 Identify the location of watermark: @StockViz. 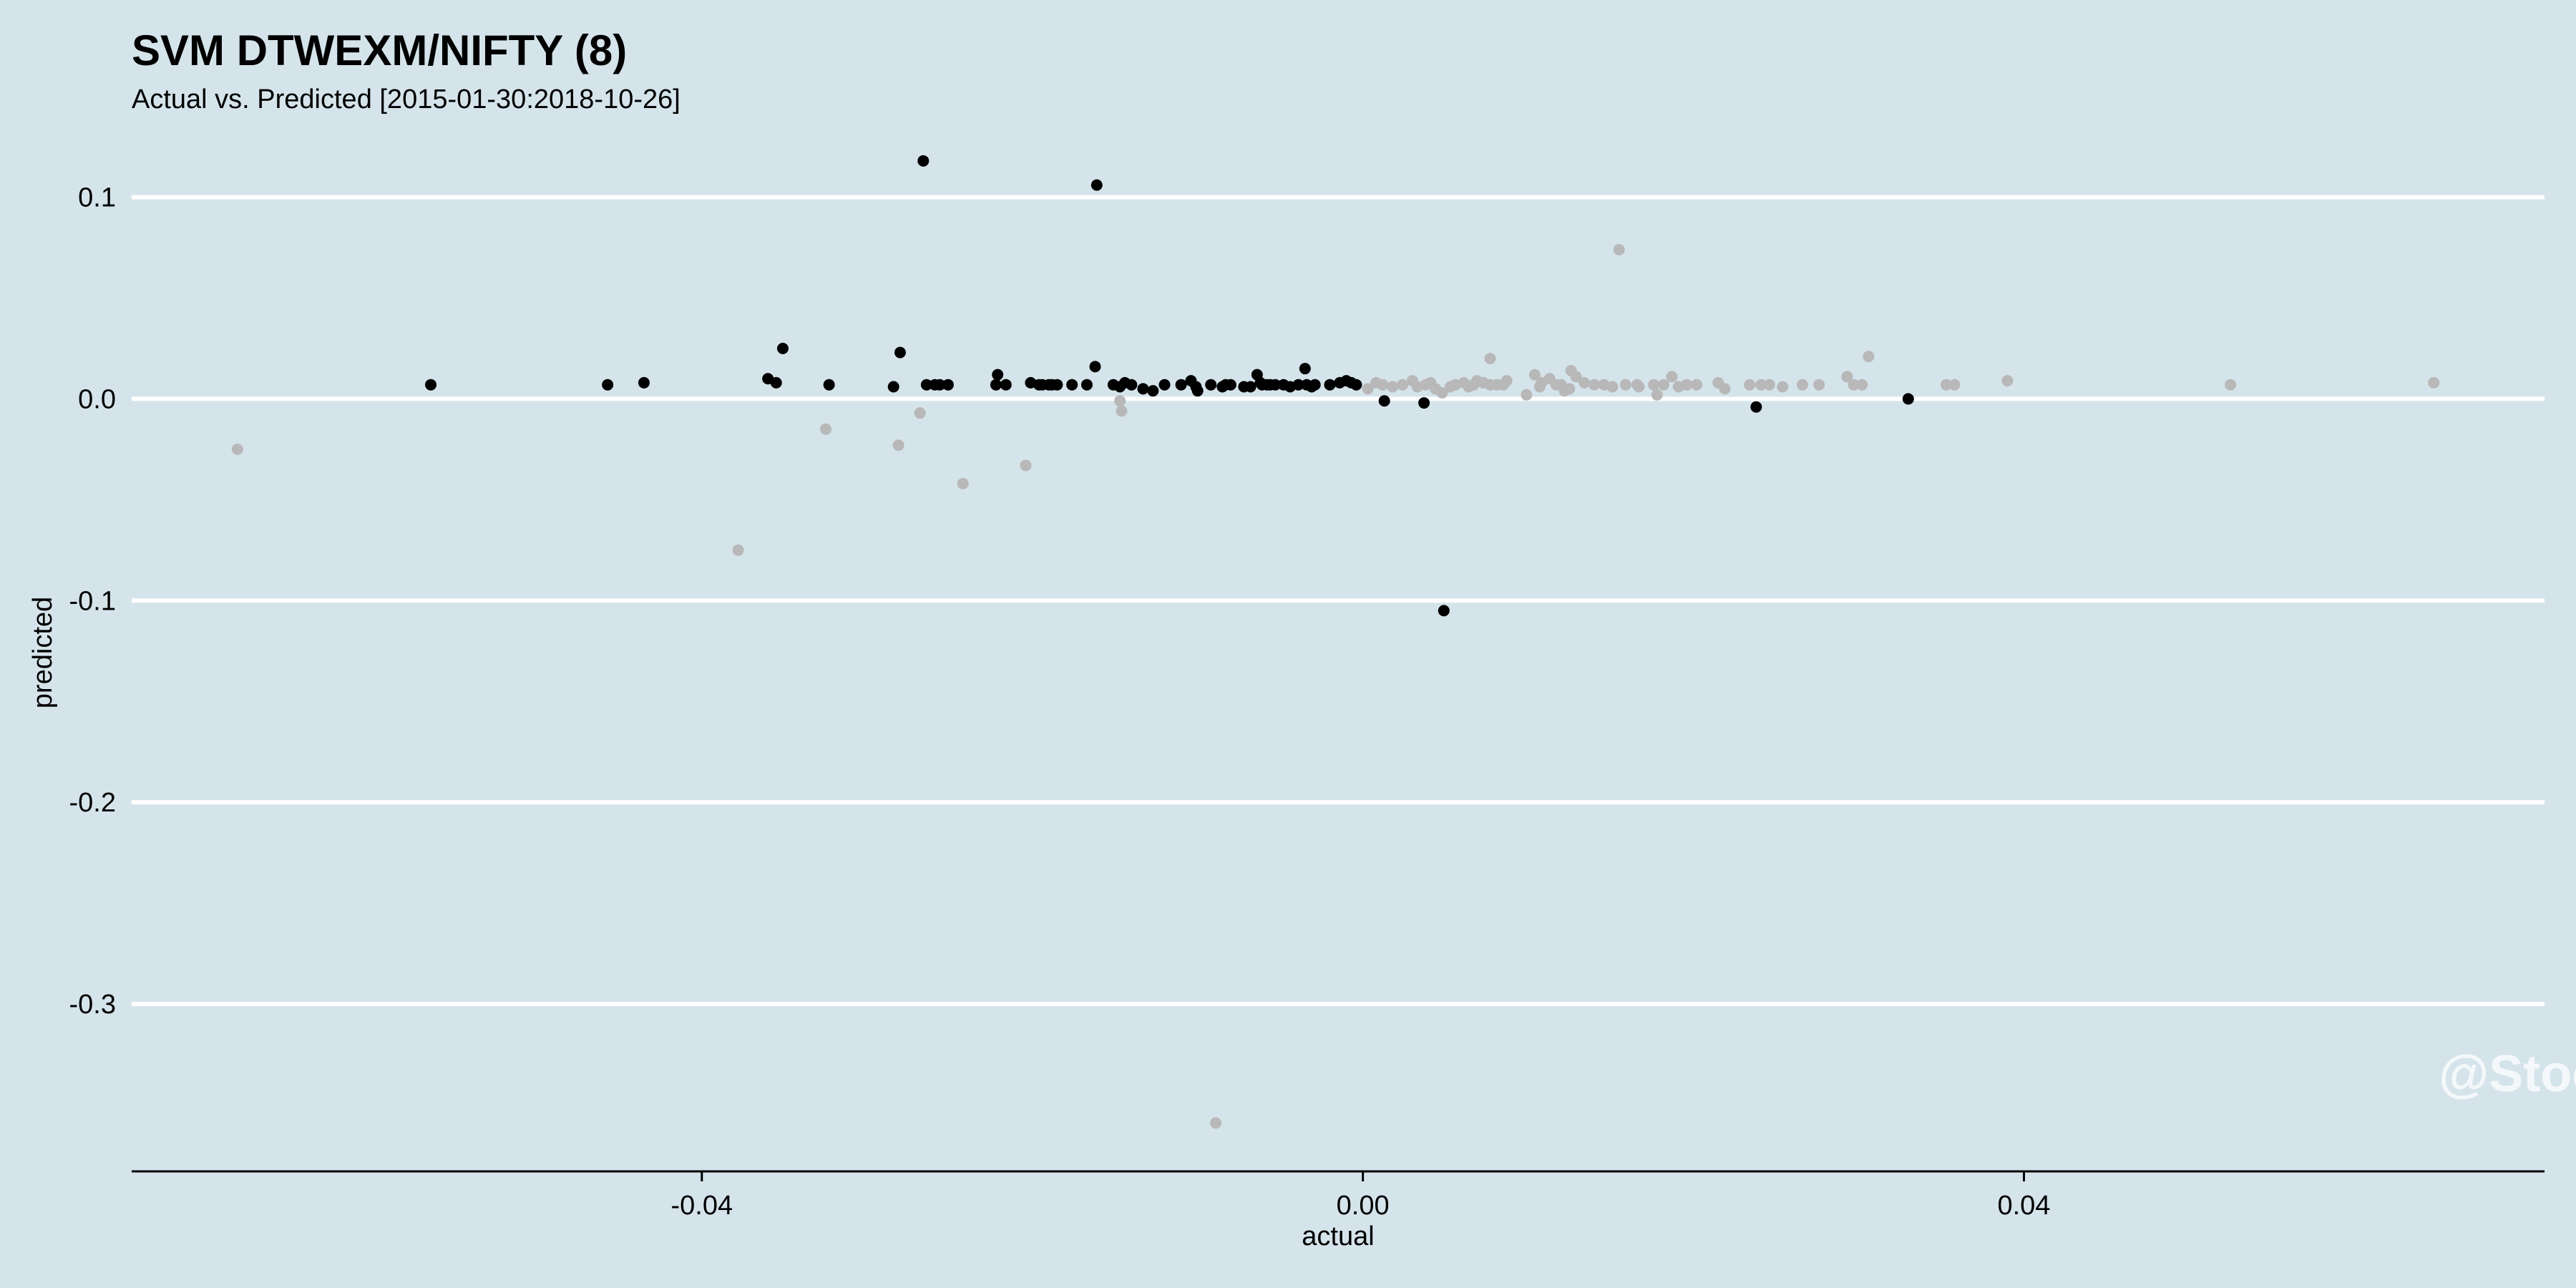
(2507, 1074).